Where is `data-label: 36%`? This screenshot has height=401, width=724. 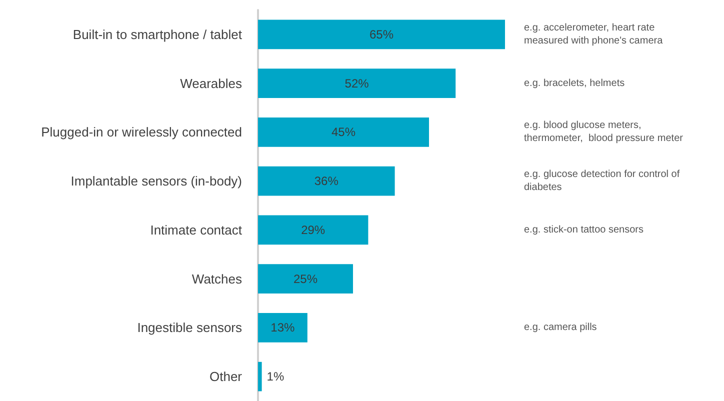 data-label: 36% is located at coordinates (326, 181).